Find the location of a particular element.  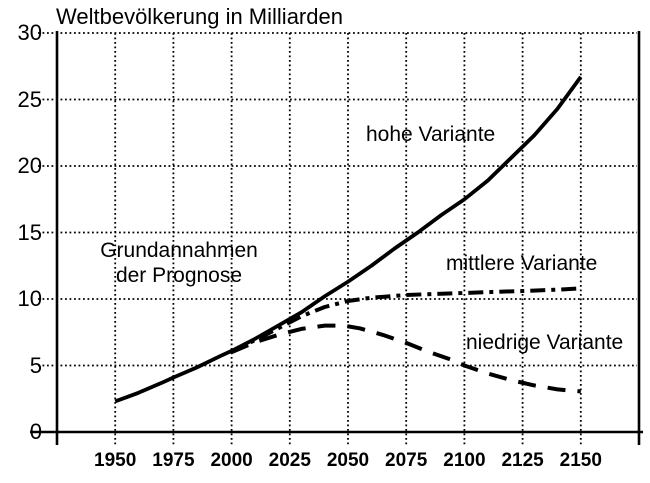

x-tick-label-2025: 2025 is located at coordinates (289, 460).